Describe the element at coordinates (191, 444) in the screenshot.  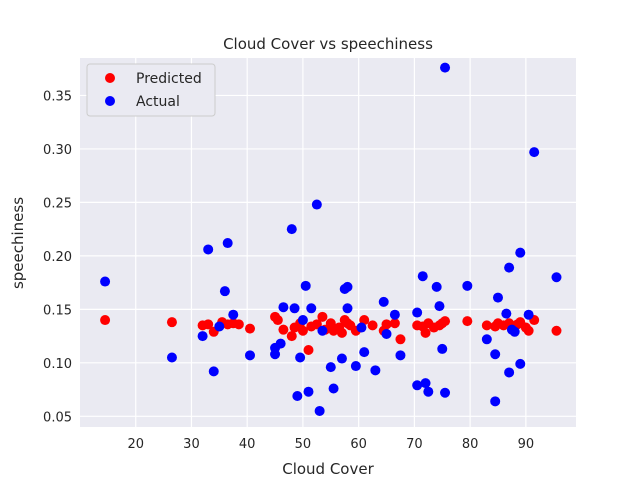
I see `x-tick-label: 30` at that location.